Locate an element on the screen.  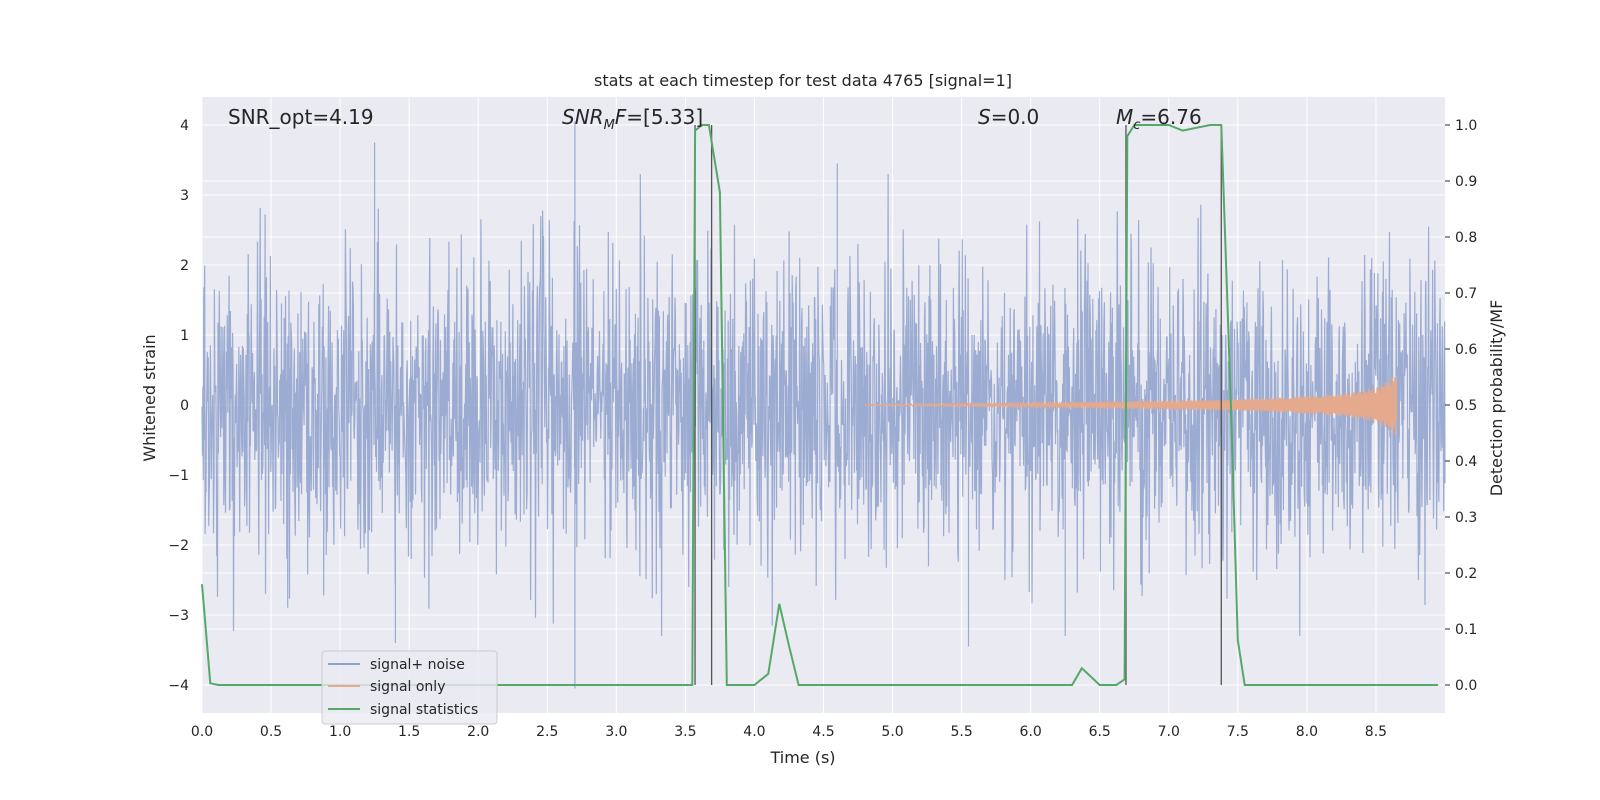
x-tick-label: 4.0 is located at coordinates (754, 732).